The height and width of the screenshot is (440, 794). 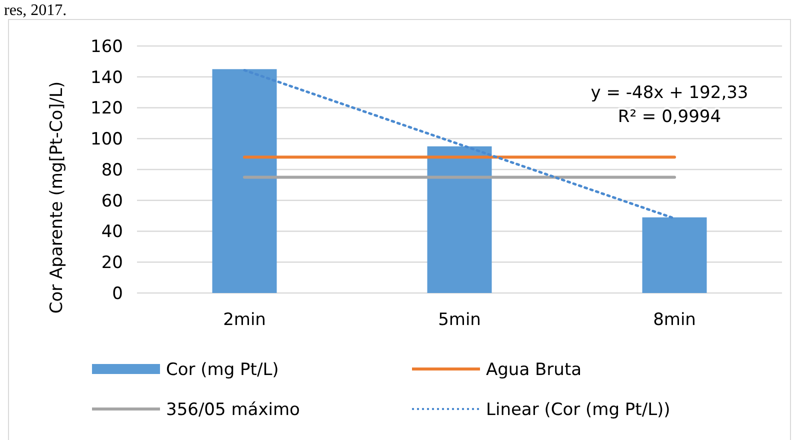 What do you see at coordinates (674, 320) in the screenshot?
I see `x-tick-label: 8min` at bounding box center [674, 320].